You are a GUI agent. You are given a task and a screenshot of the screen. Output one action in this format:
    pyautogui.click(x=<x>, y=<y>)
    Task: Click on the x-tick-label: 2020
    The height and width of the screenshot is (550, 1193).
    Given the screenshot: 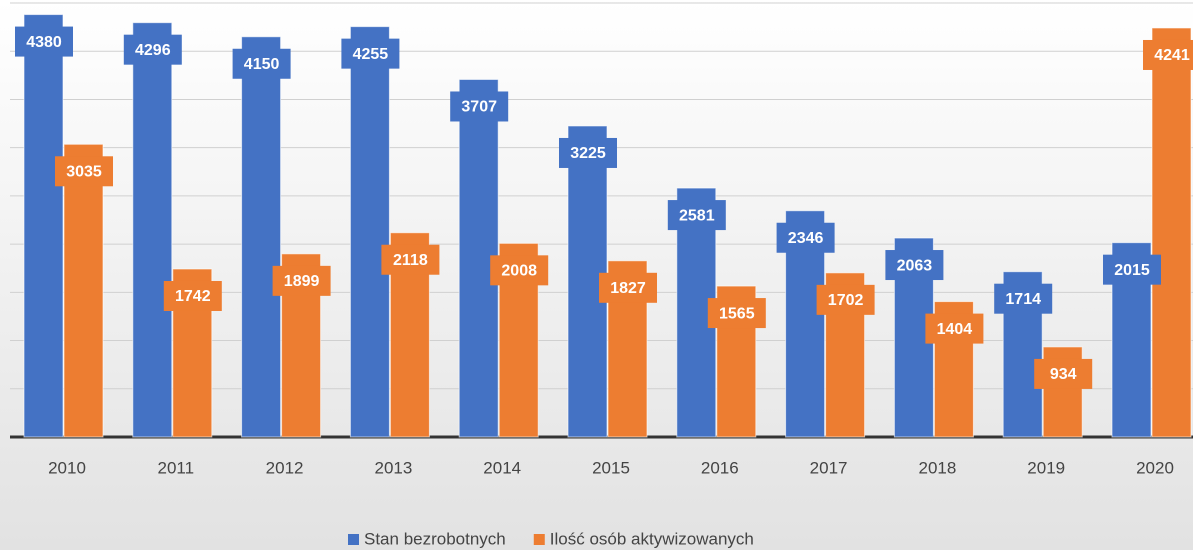 What is the action you would take?
    pyautogui.click(x=1155, y=467)
    